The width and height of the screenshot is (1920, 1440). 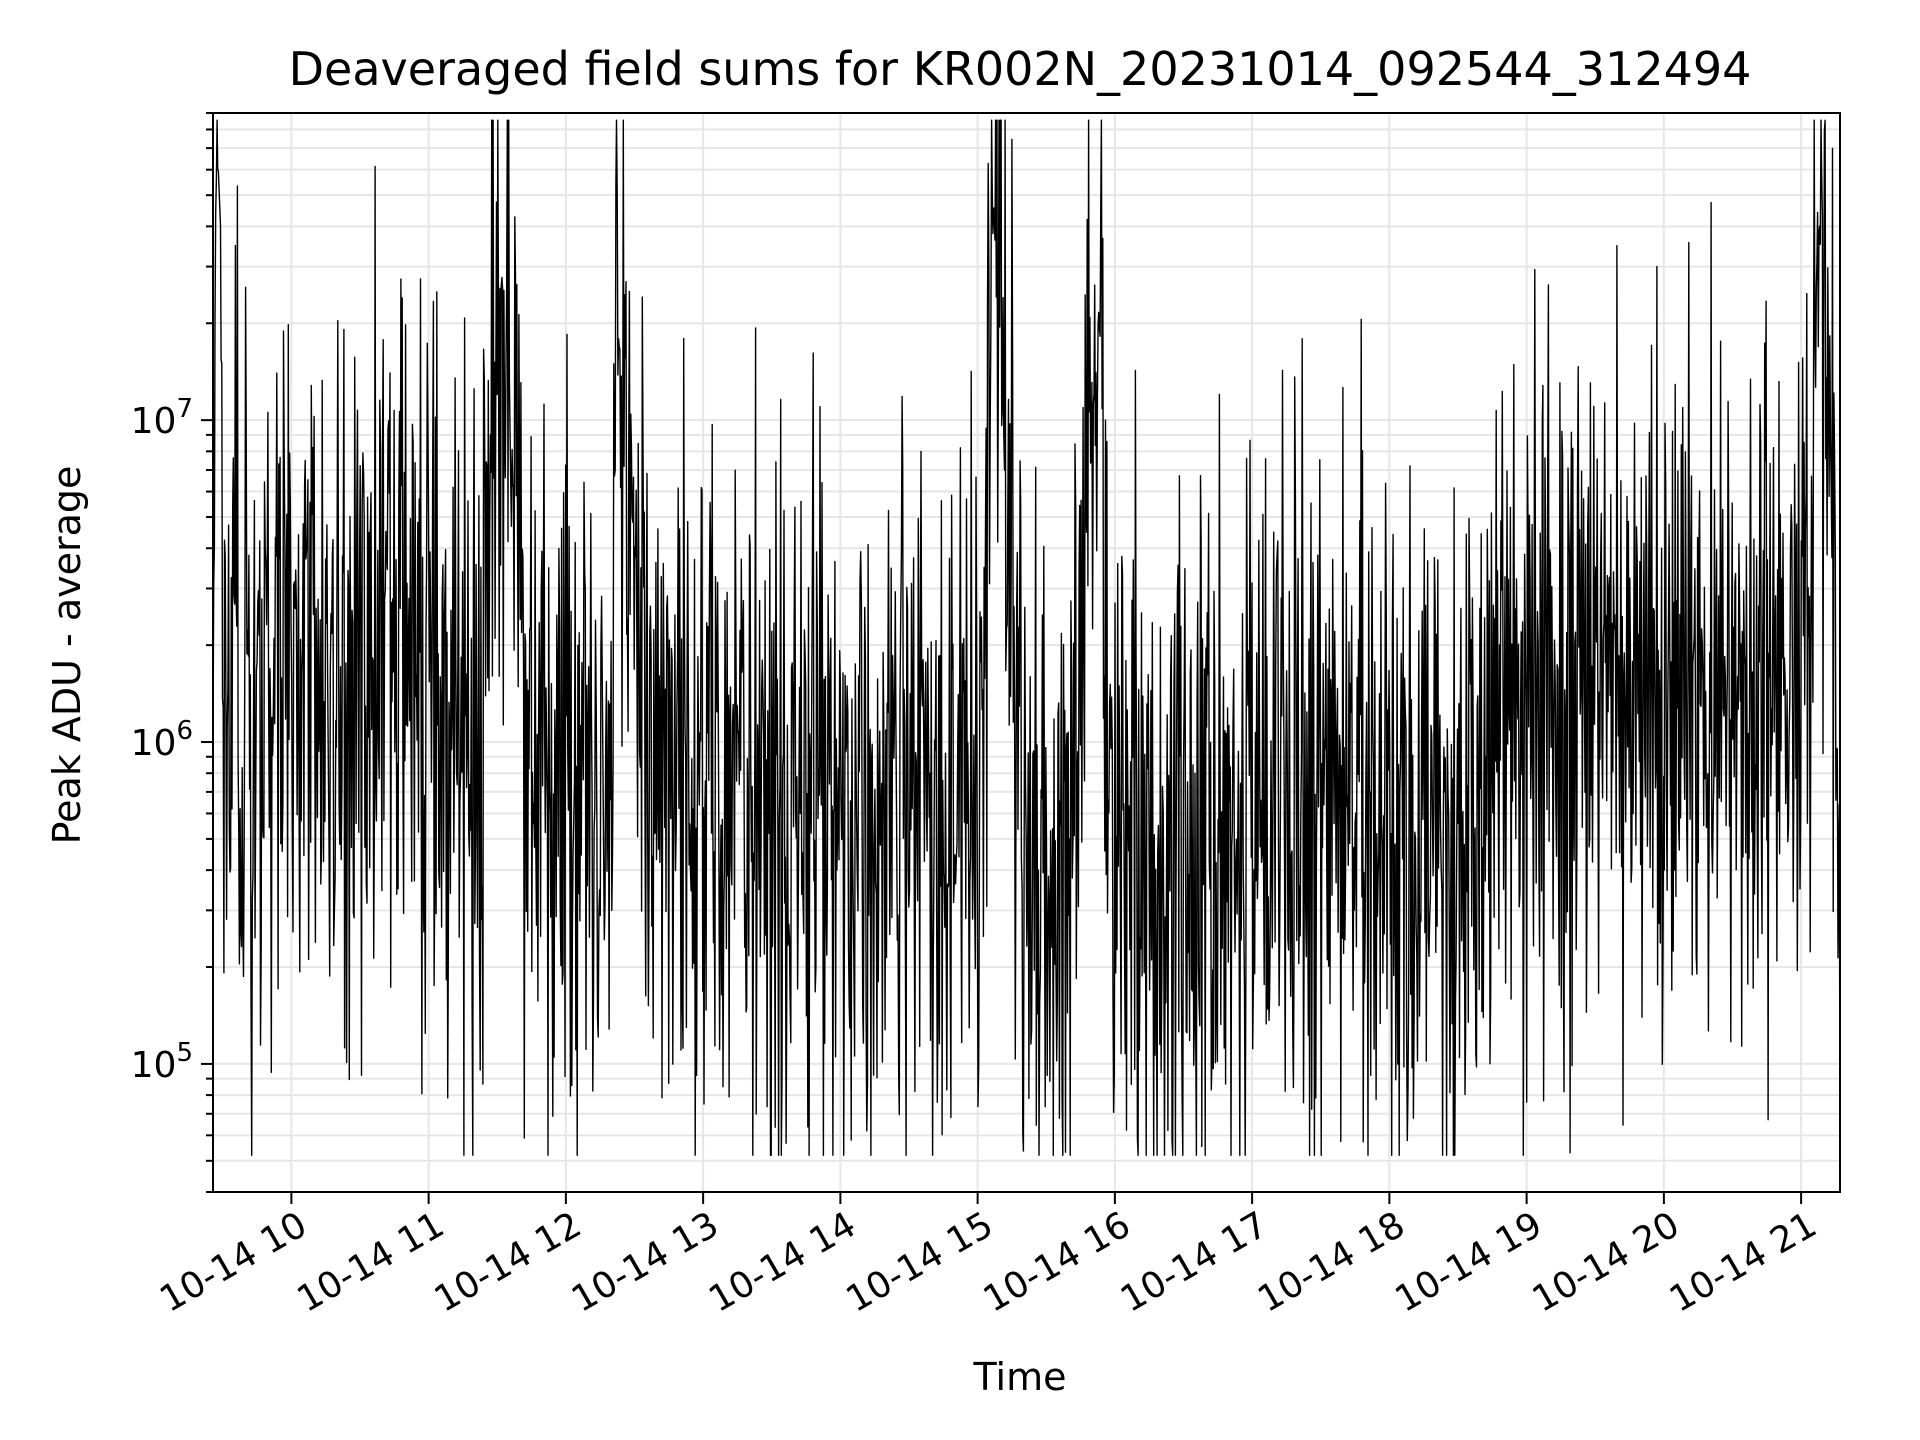 What do you see at coordinates (184, 1053) in the screenshot?
I see `y-tick-label-exponent: 5` at bounding box center [184, 1053].